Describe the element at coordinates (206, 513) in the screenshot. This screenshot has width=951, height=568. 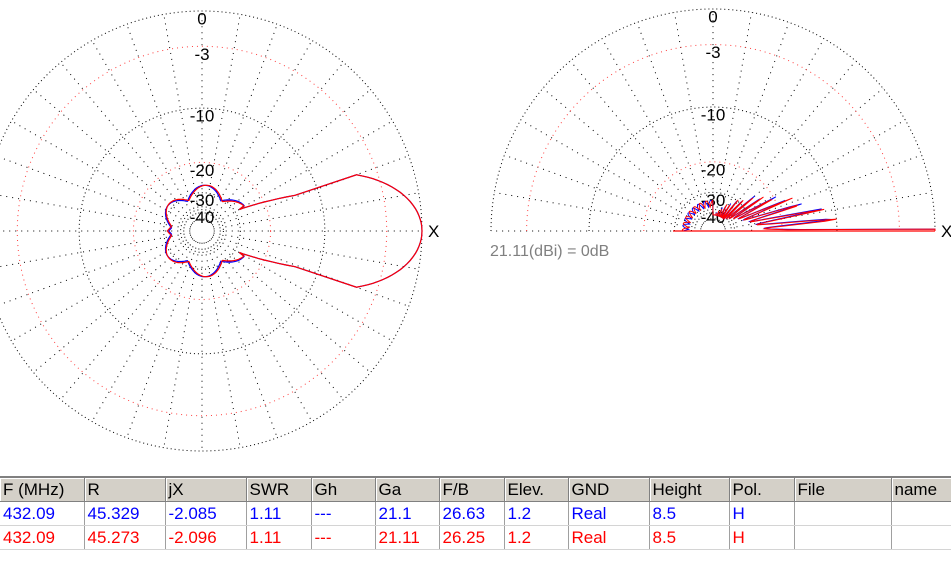
I see `table-cell: -2.085` at that location.